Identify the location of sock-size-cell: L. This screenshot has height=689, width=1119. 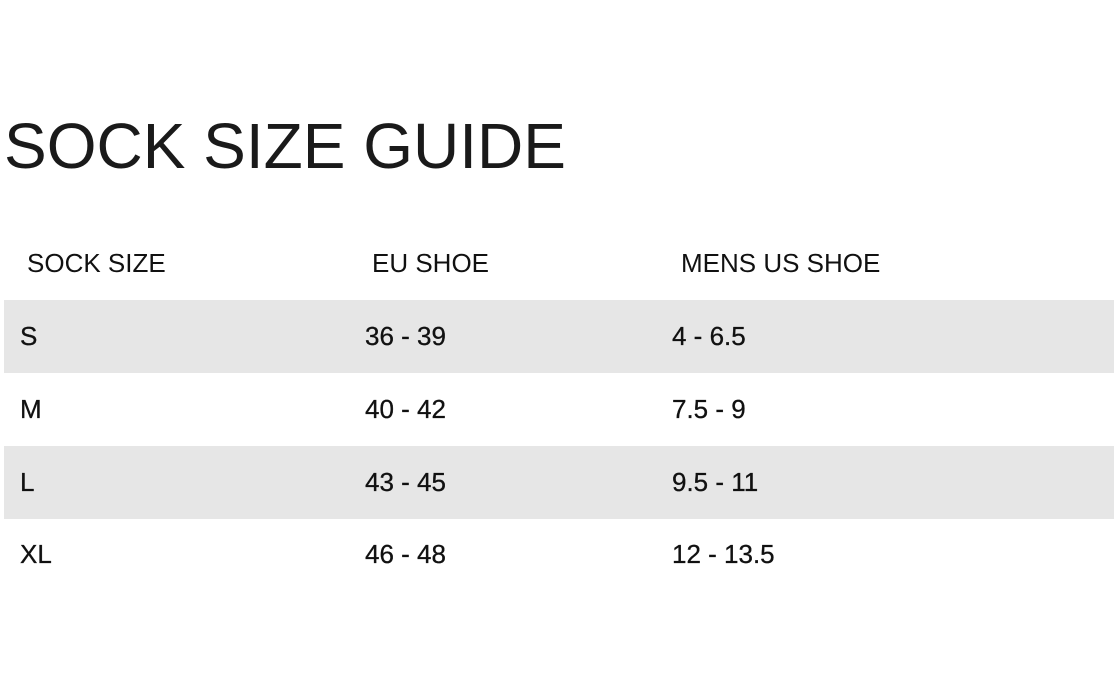
(27, 482).